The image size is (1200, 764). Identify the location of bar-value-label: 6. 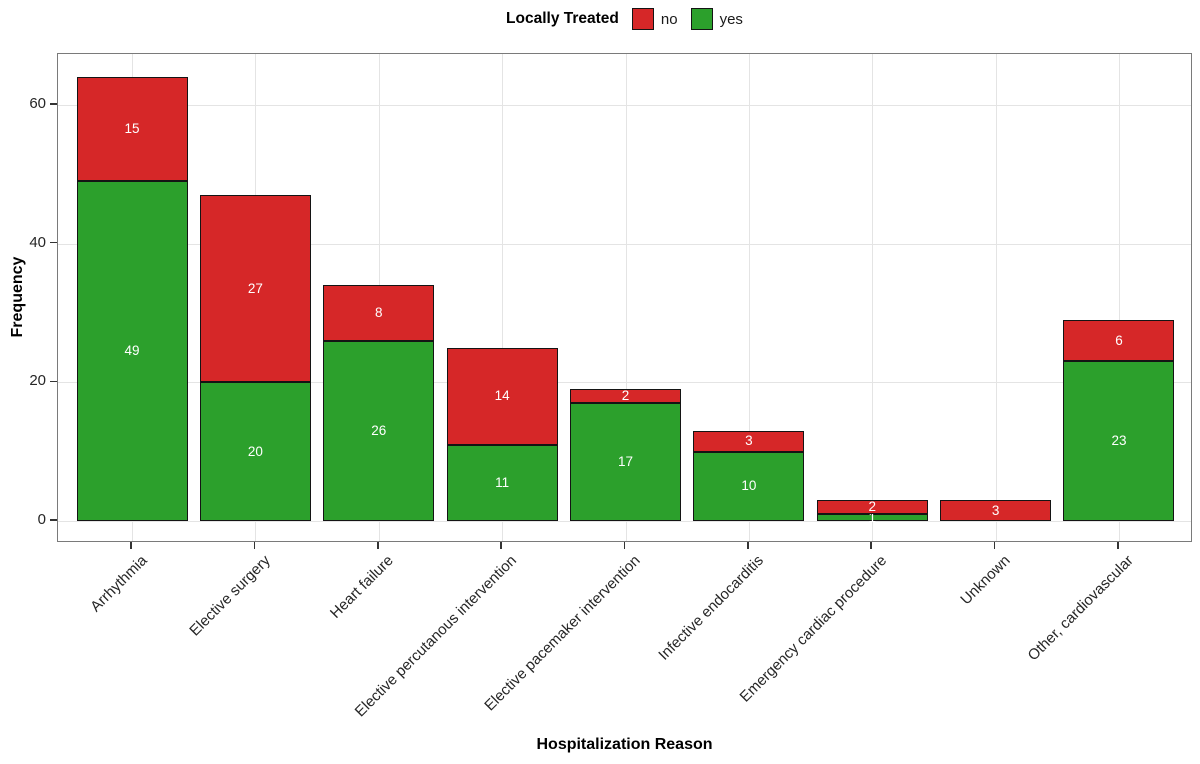
(1119, 340).